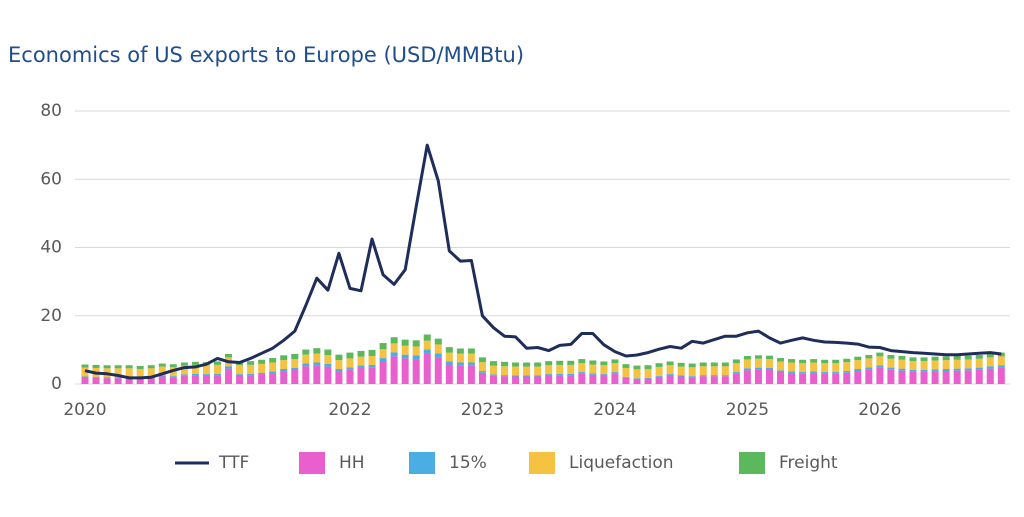 Image resolution: width=1024 pixels, height=517 pixels. Describe the element at coordinates (51, 111) in the screenshot. I see `y-tick-label: 80` at that location.